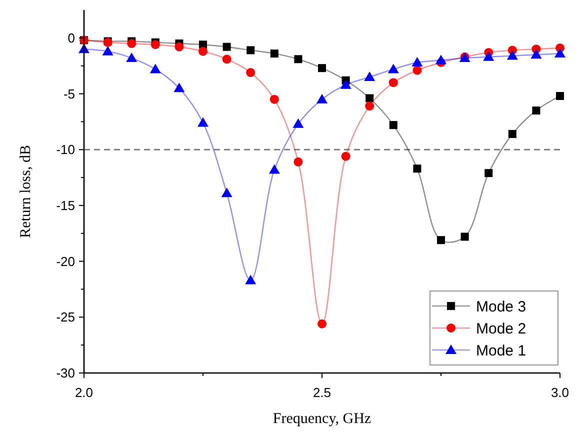 The height and width of the screenshot is (432, 579). I want to click on y-tick-label: 0, so click(71, 38).